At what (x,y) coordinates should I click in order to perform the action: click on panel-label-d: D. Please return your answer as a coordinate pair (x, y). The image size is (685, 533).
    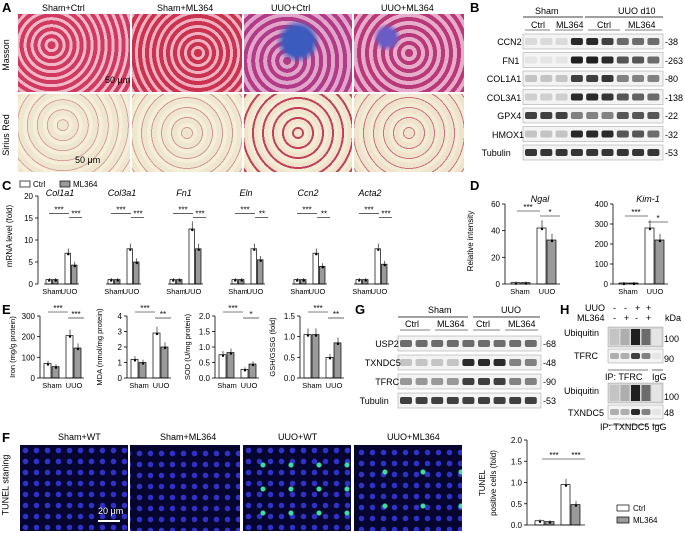
    Looking at the image, I should click on (475, 185).